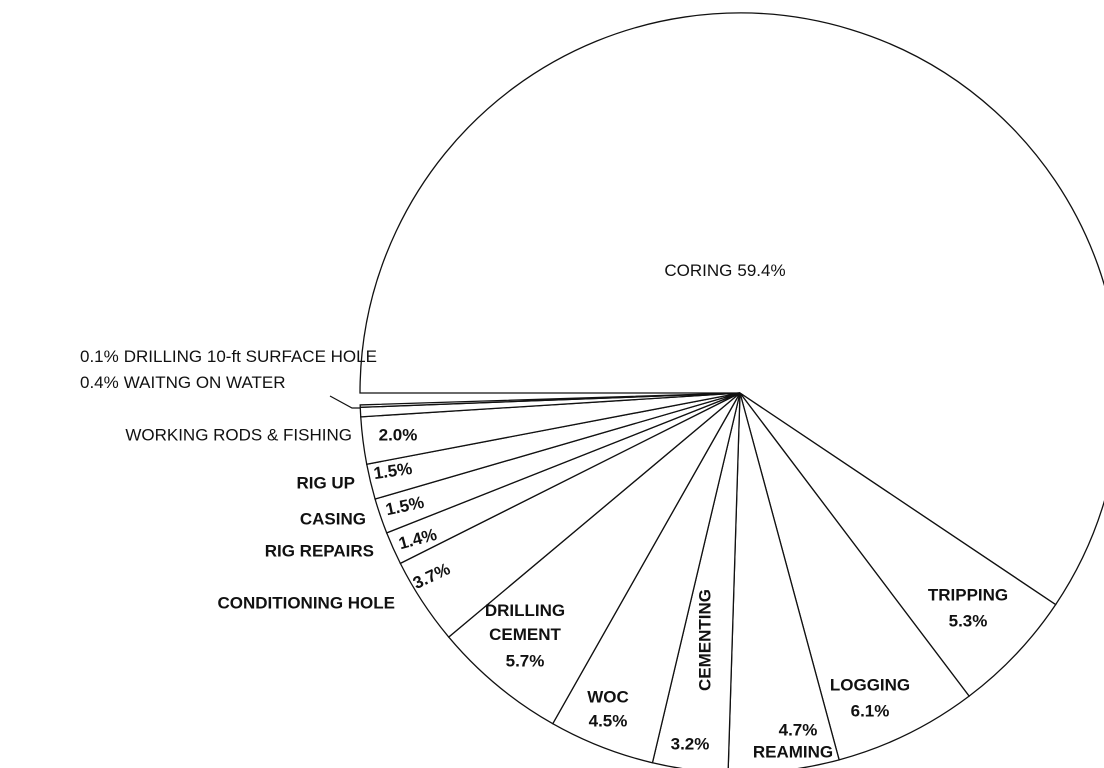 The width and height of the screenshot is (1104, 768). What do you see at coordinates (205, 382) in the screenshot?
I see `category-label: WAITNG ON WATER` at bounding box center [205, 382].